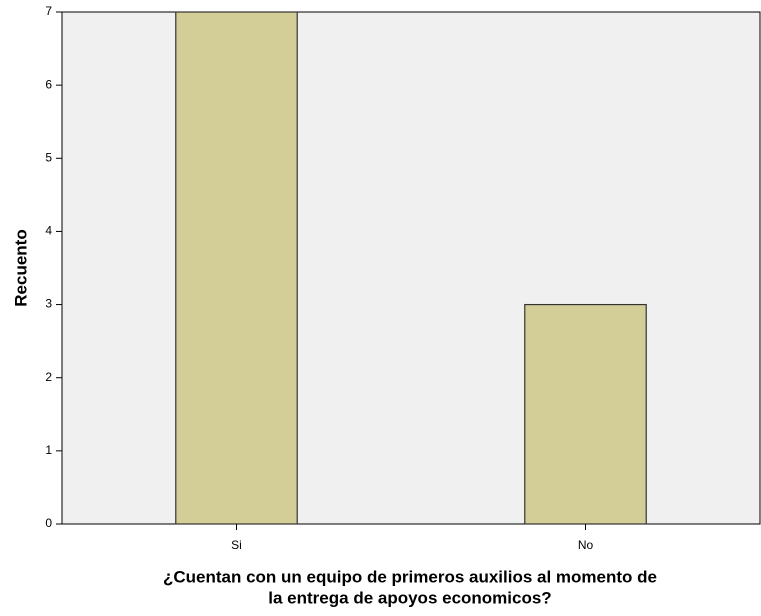  What do you see at coordinates (48, 11) in the screenshot?
I see `y-tick-label: 7` at bounding box center [48, 11].